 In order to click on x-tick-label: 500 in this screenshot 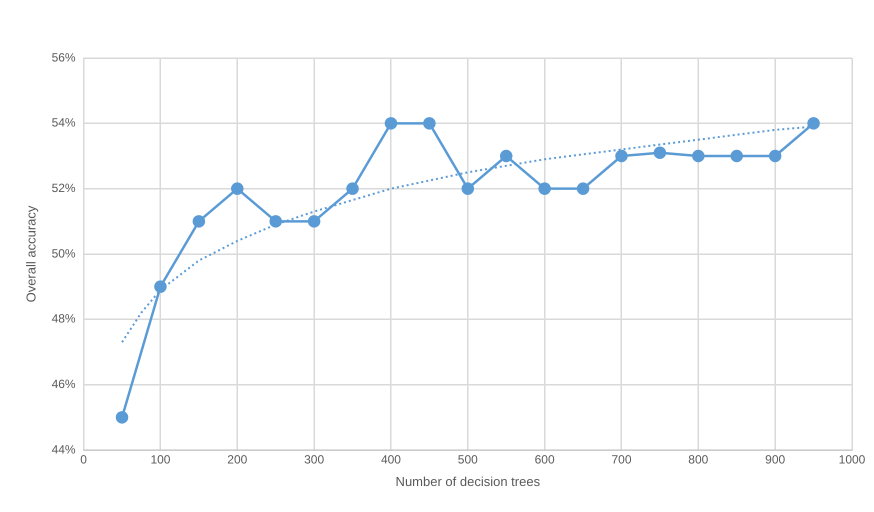, I will do `click(468, 459)`.